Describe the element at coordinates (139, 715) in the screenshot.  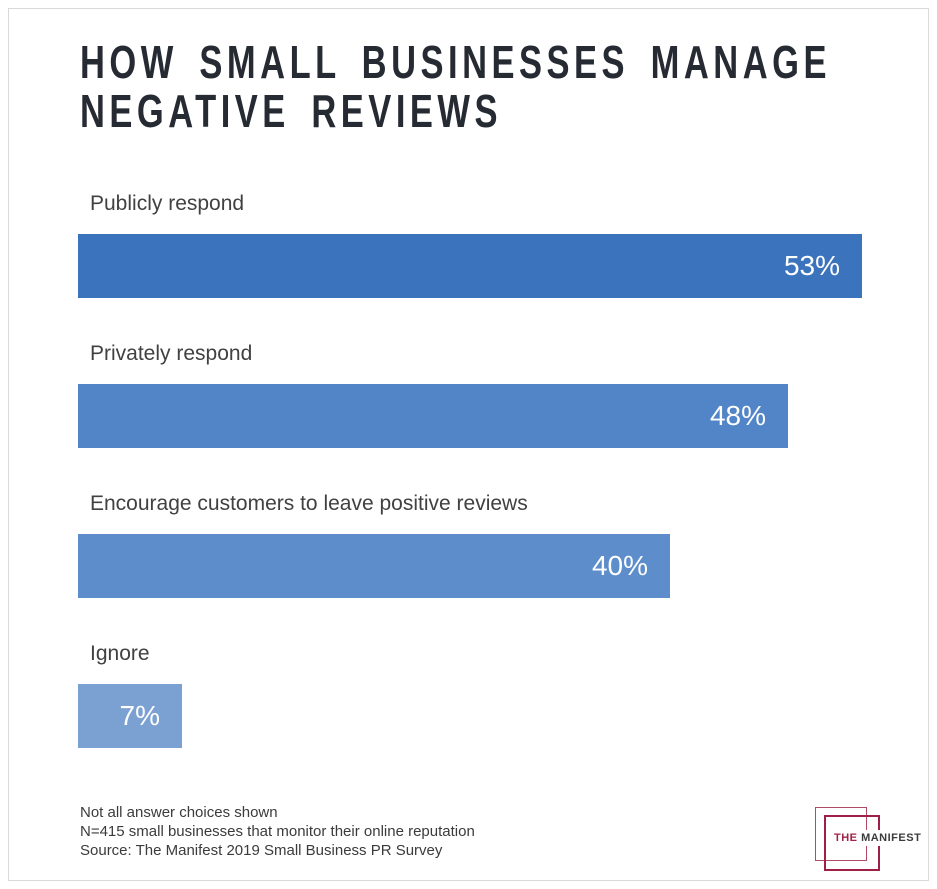
I see `bar-value-label: 7%` at that location.